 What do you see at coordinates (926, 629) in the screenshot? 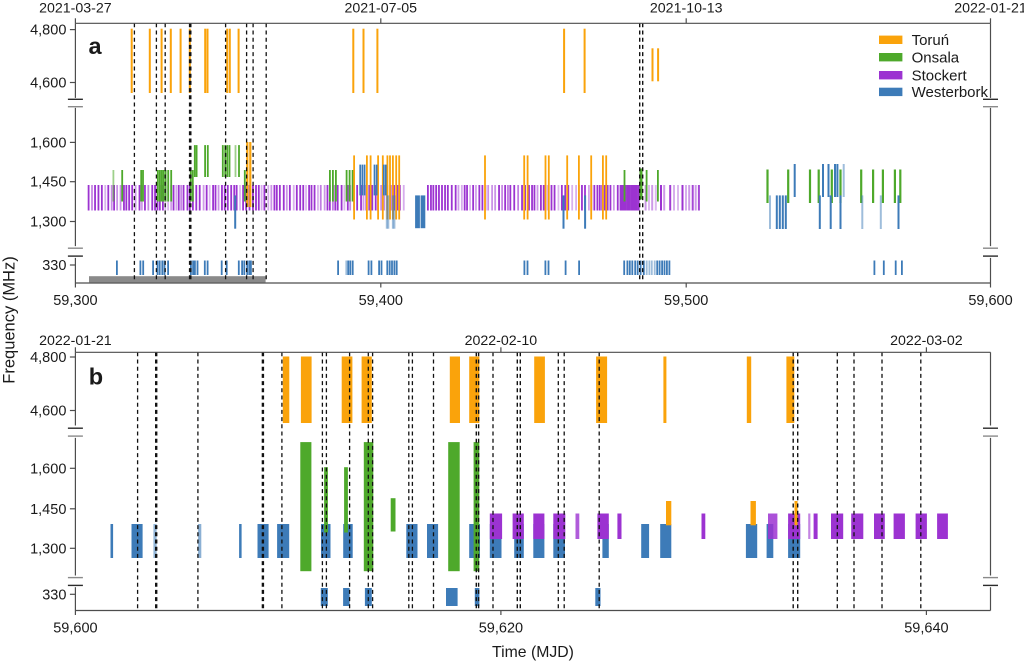
I see `svg-text: 59,640` at bounding box center [926, 629].